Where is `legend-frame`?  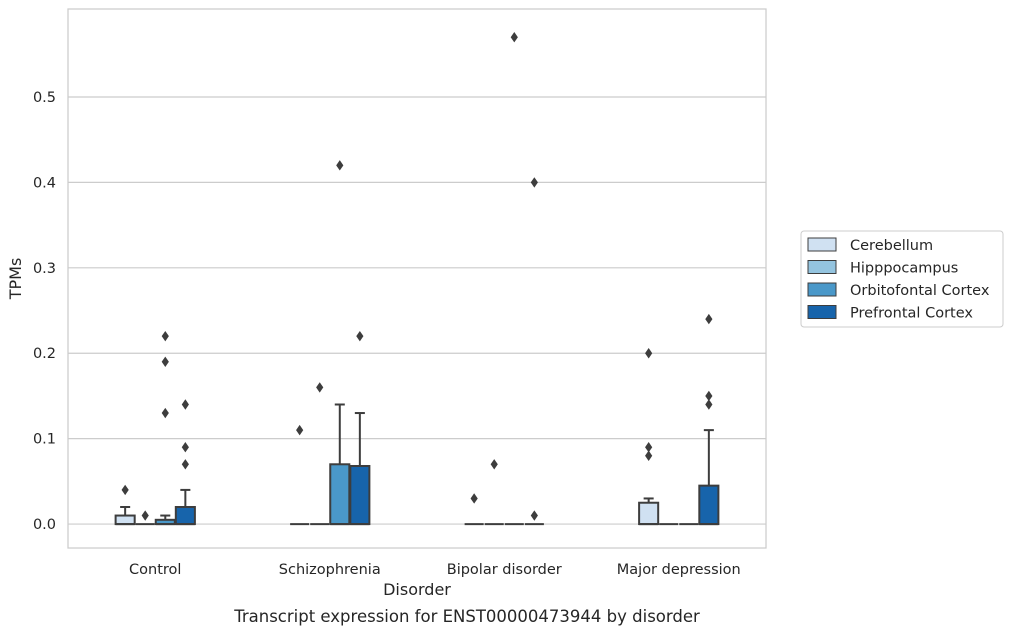 legend-frame is located at coordinates (902, 279).